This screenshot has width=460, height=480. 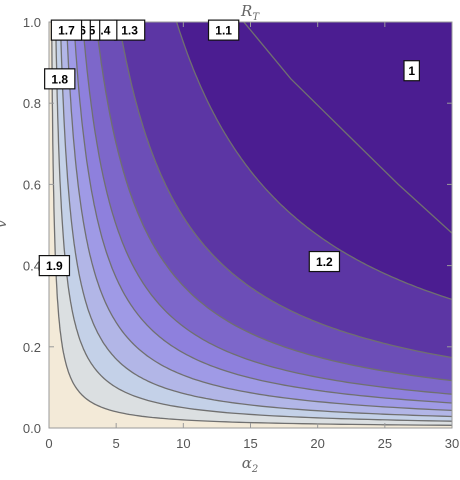 What do you see at coordinates (5, 223) in the screenshot?
I see `y-axis-title: v` at bounding box center [5, 223].